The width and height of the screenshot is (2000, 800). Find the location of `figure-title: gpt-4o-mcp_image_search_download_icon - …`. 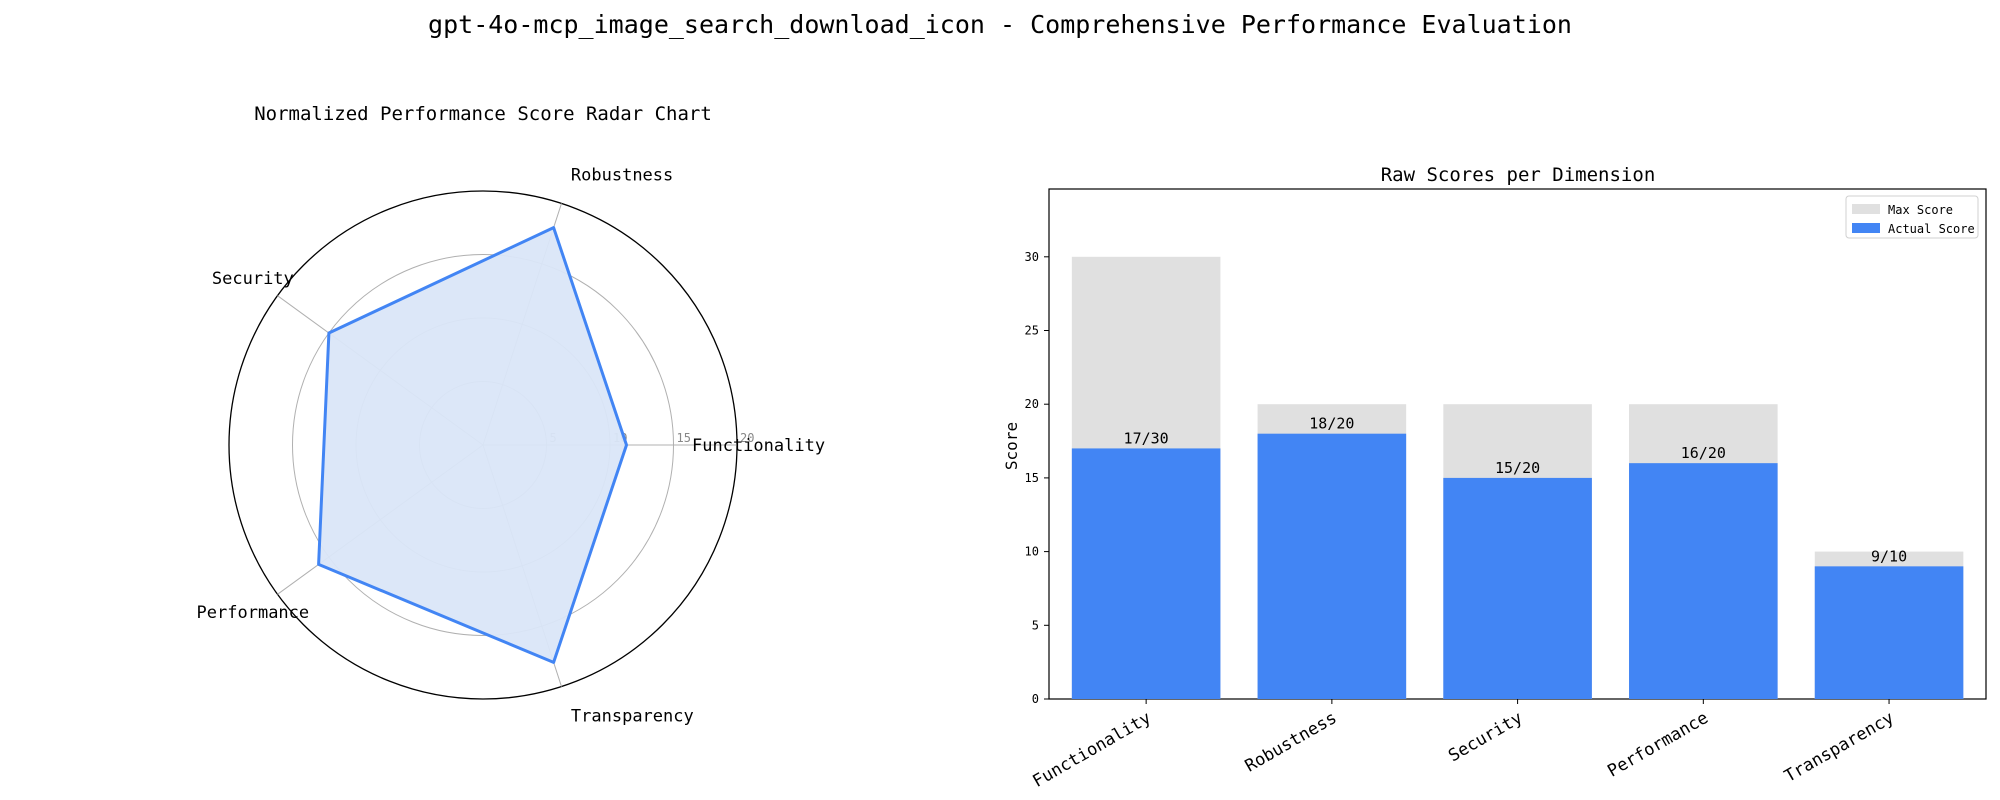

figure-title: gpt-4o-mcp_image_search_download_icon - … is located at coordinates (1000, 24).